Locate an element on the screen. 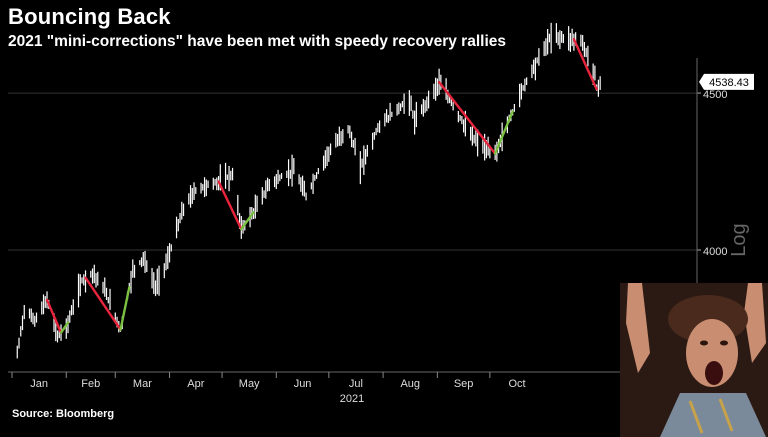 The width and height of the screenshot is (768, 437). chart-title: Bouncing Back is located at coordinates (89, 16).